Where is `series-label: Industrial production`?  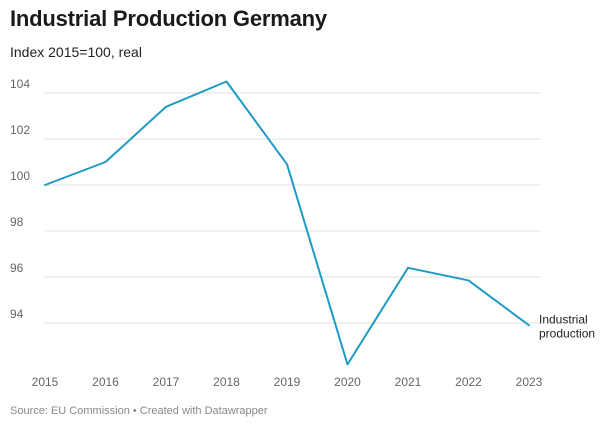
series-label: Industrial production is located at coordinates (567, 326).